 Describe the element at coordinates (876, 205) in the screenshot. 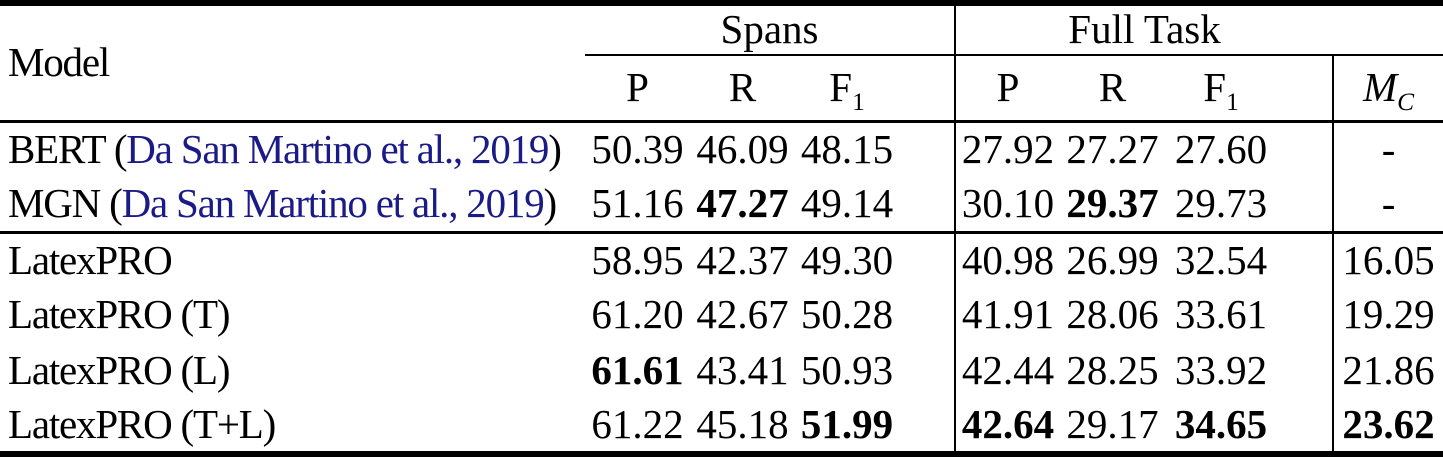

I see `cell-spans-f1: 49.14` at that location.